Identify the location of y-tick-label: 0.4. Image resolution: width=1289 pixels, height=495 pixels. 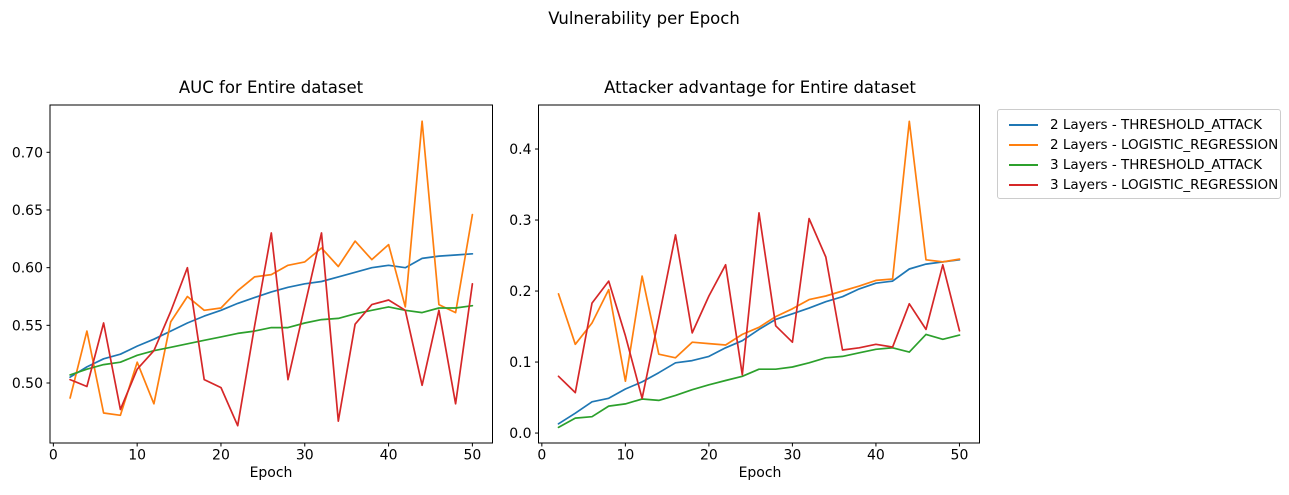
(520, 150).